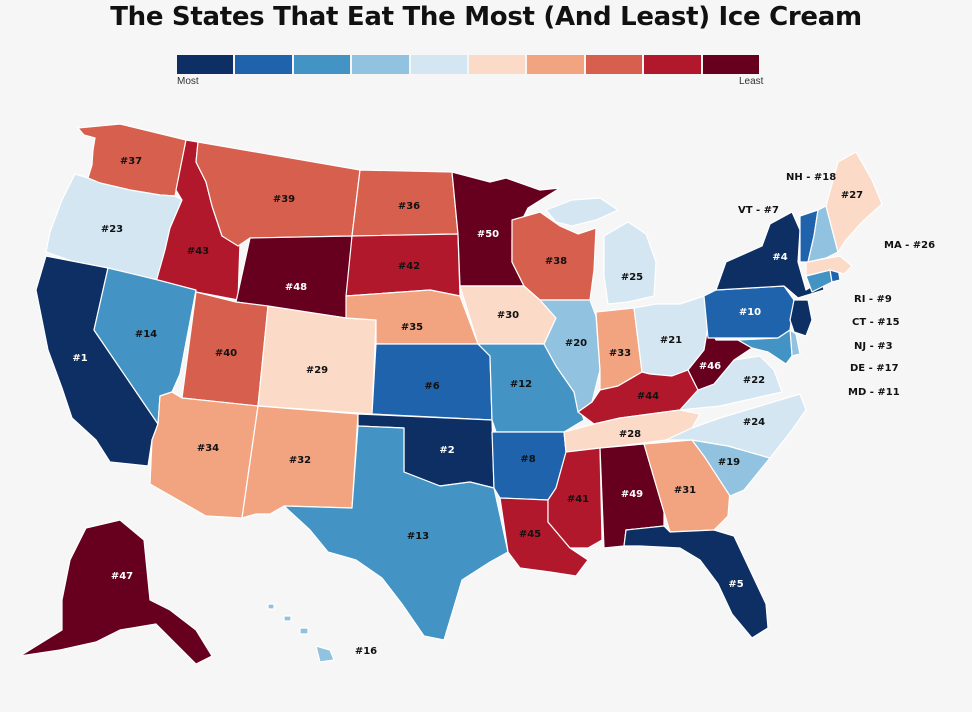 The height and width of the screenshot is (712, 972). Describe the element at coordinates (873, 346) in the screenshot. I see `external-label-nj: NJ - #3` at that location.